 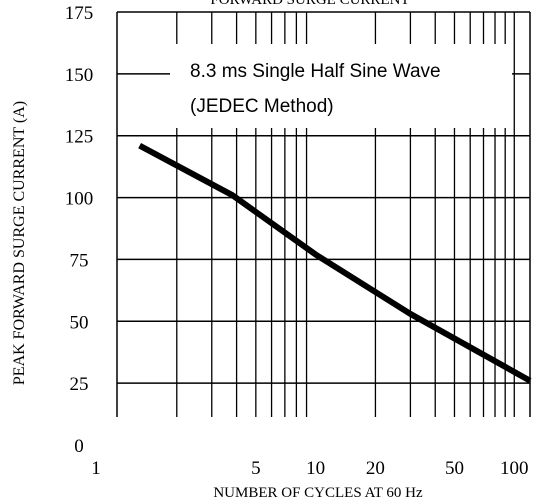 What do you see at coordinates (79, 13) in the screenshot?
I see `y-tick-label: 175` at bounding box center [79, 13].